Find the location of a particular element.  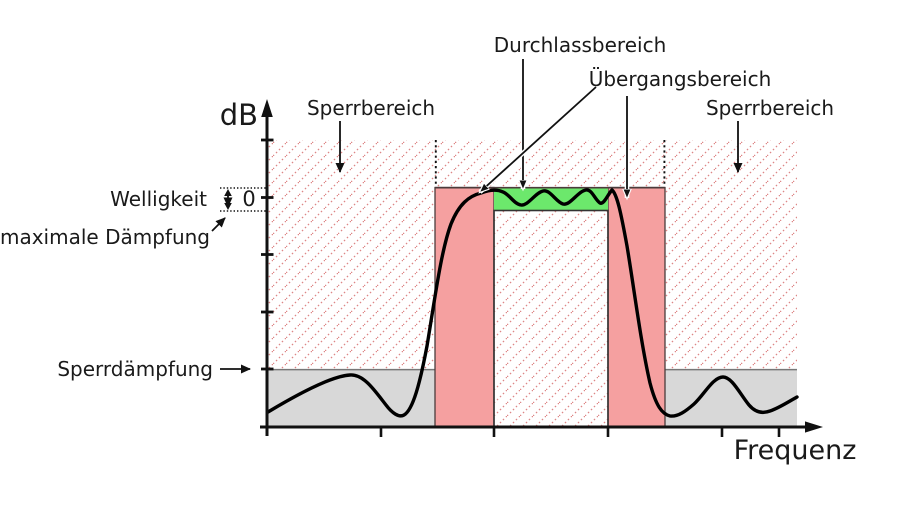

x-axis-ticks is located at coordinates (580, 432).